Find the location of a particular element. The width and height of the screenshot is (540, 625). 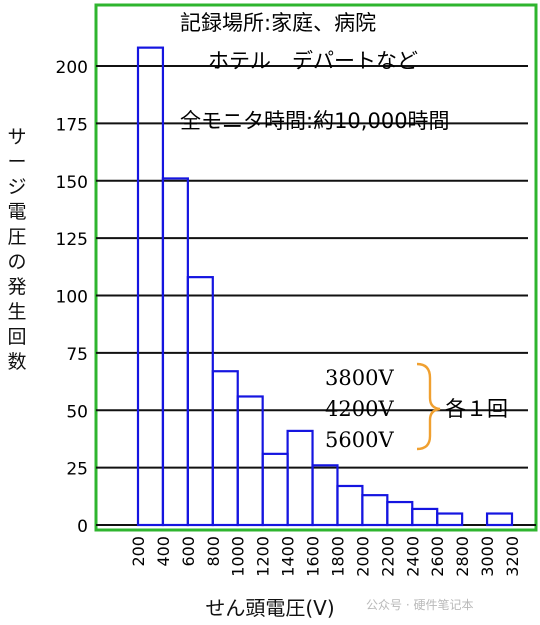

x-tick-label: 1600 is located at coordinates (313, 556).